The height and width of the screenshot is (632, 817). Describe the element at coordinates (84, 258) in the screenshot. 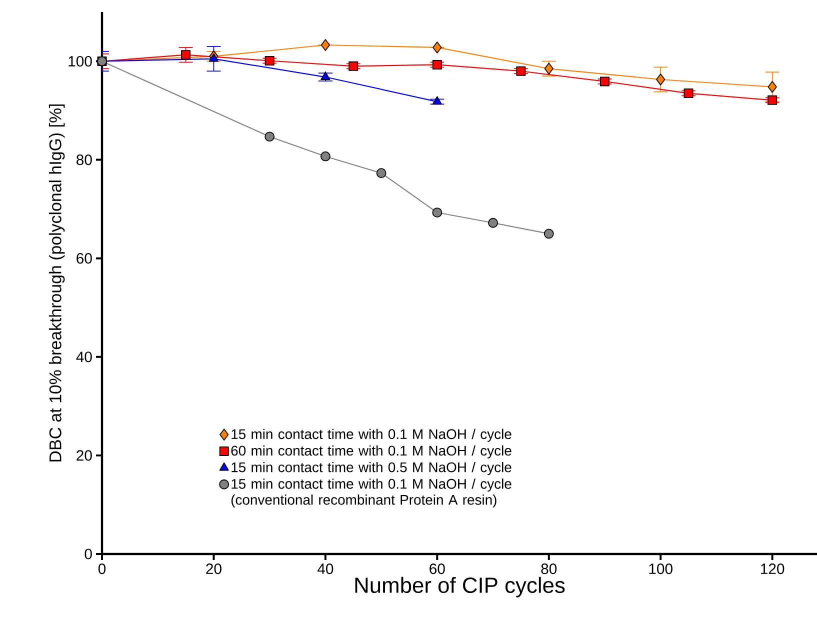

I see `y-tick-label: 60` at that location.